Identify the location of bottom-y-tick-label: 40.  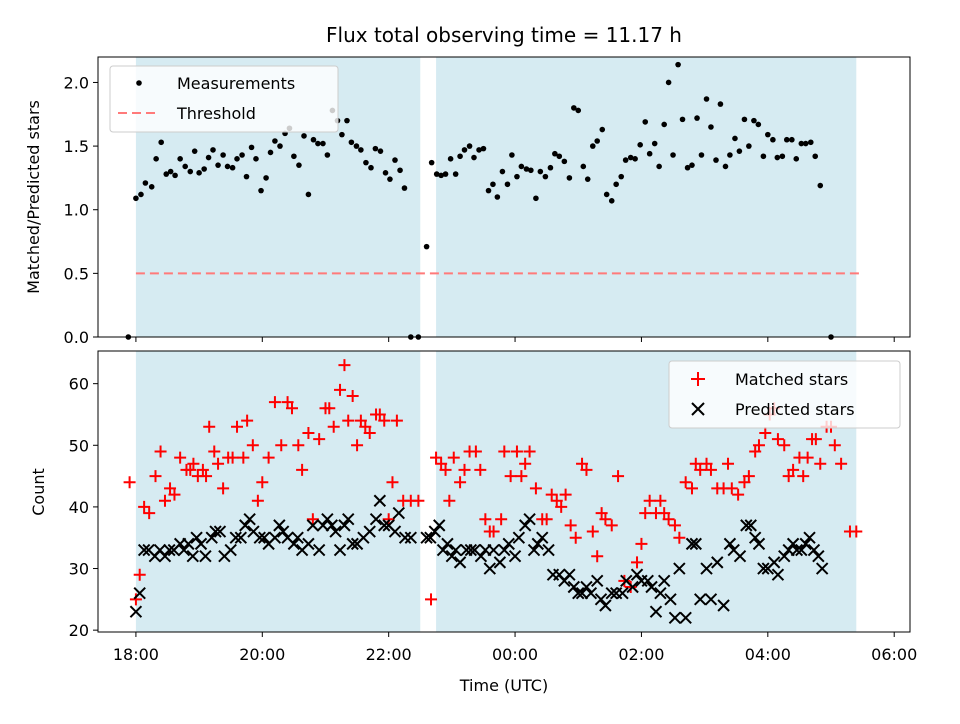
(79, 507).